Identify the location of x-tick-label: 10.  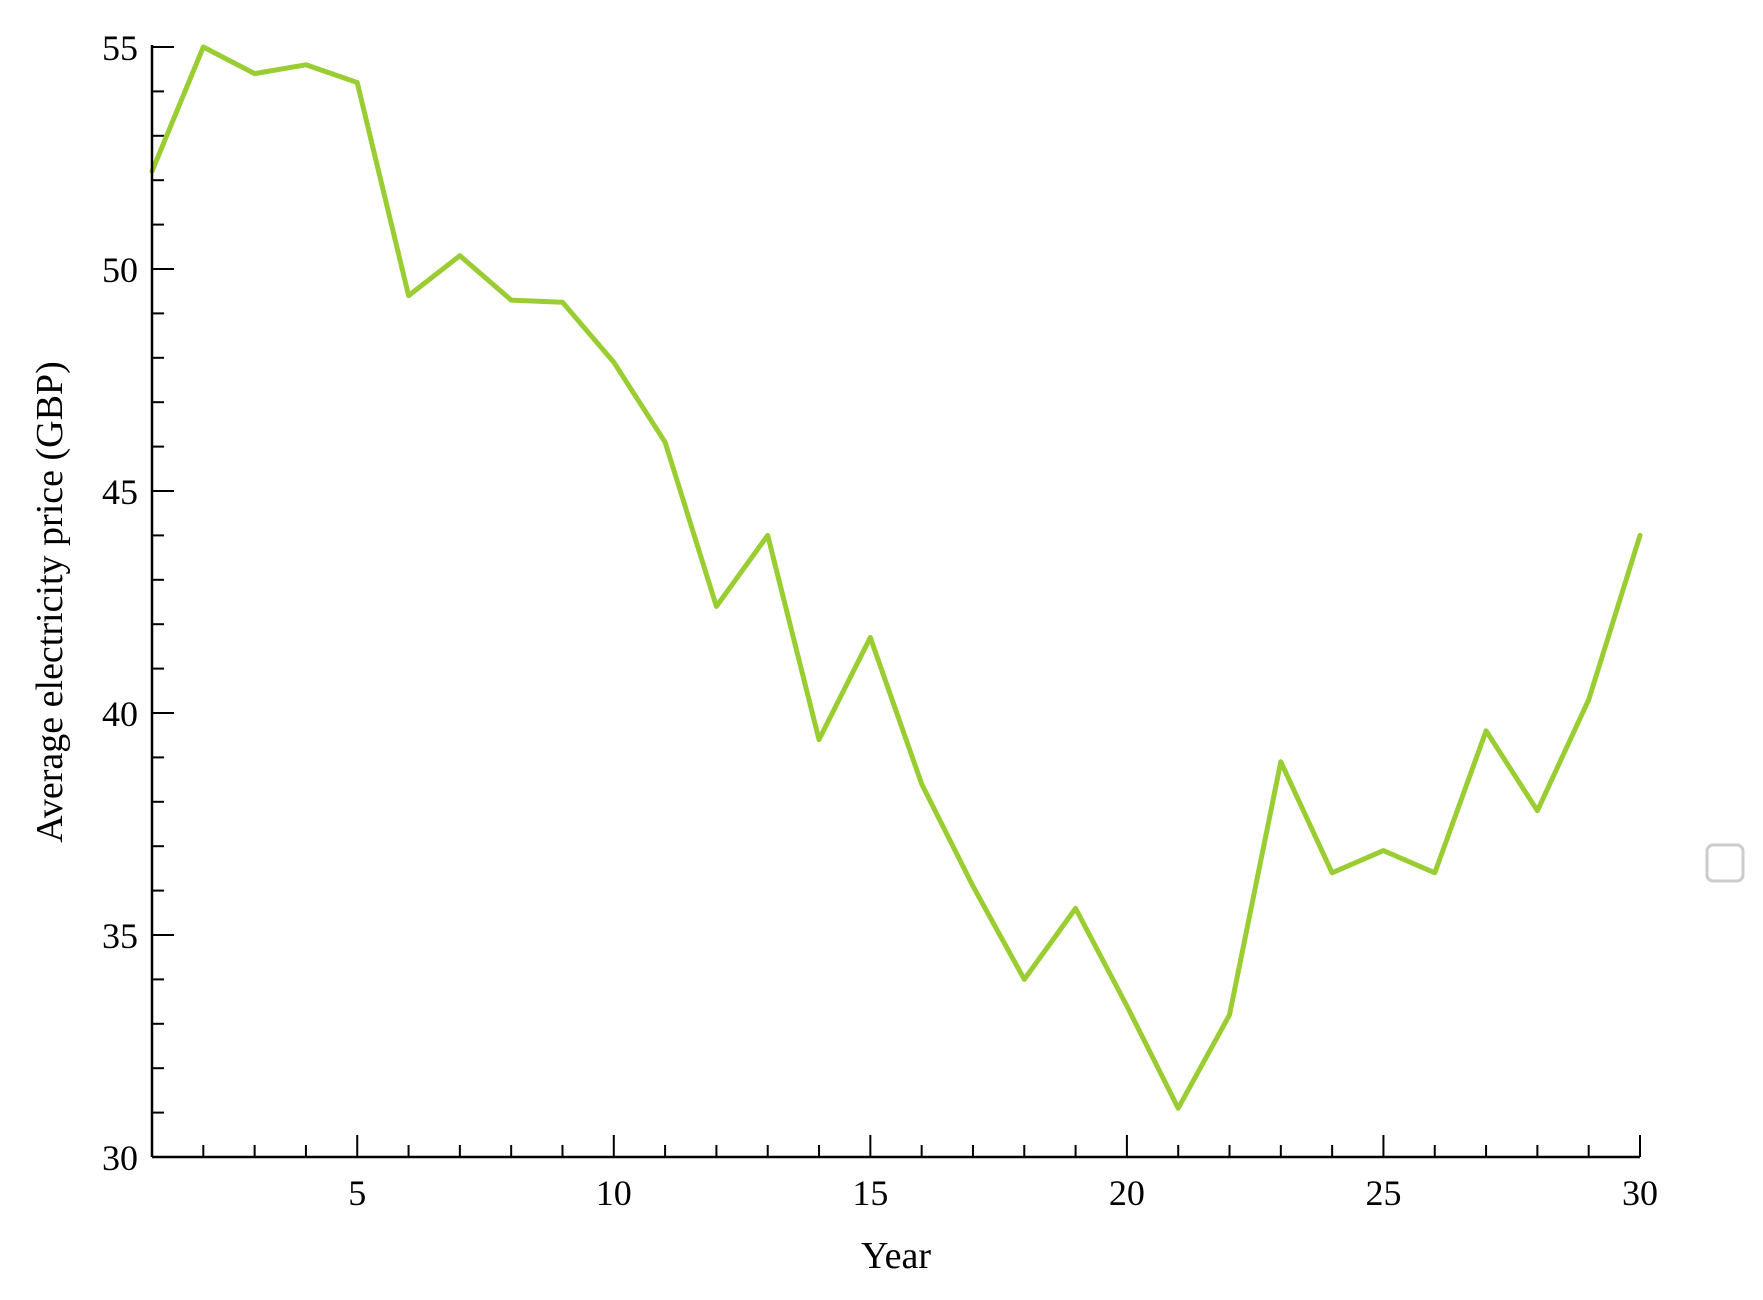
(614, 1193).